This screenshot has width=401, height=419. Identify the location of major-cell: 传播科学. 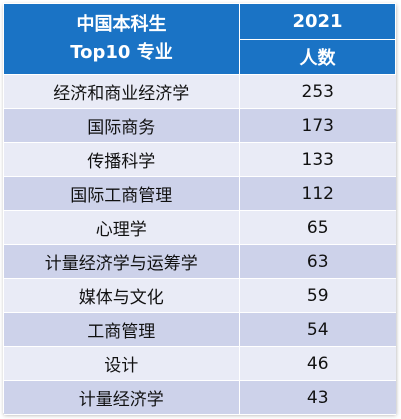
(121, 159).